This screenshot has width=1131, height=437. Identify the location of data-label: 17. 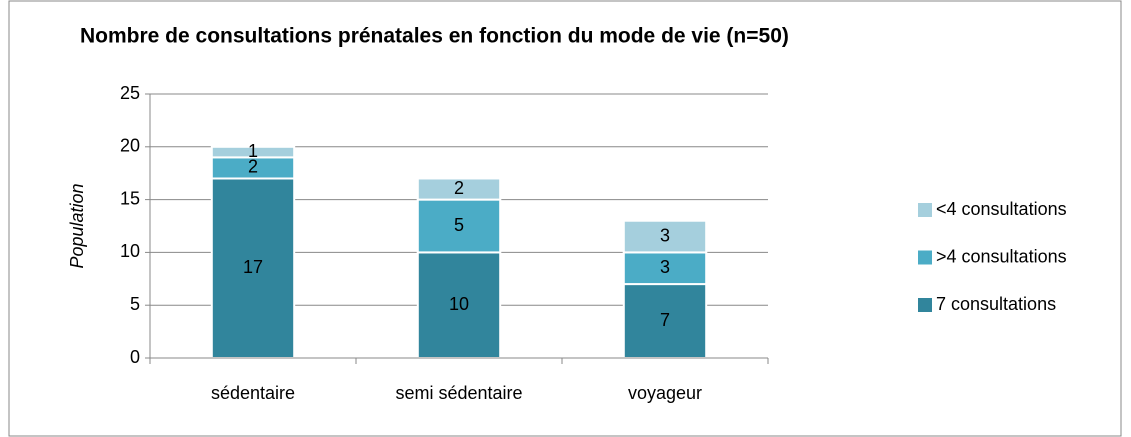
(253, 267).